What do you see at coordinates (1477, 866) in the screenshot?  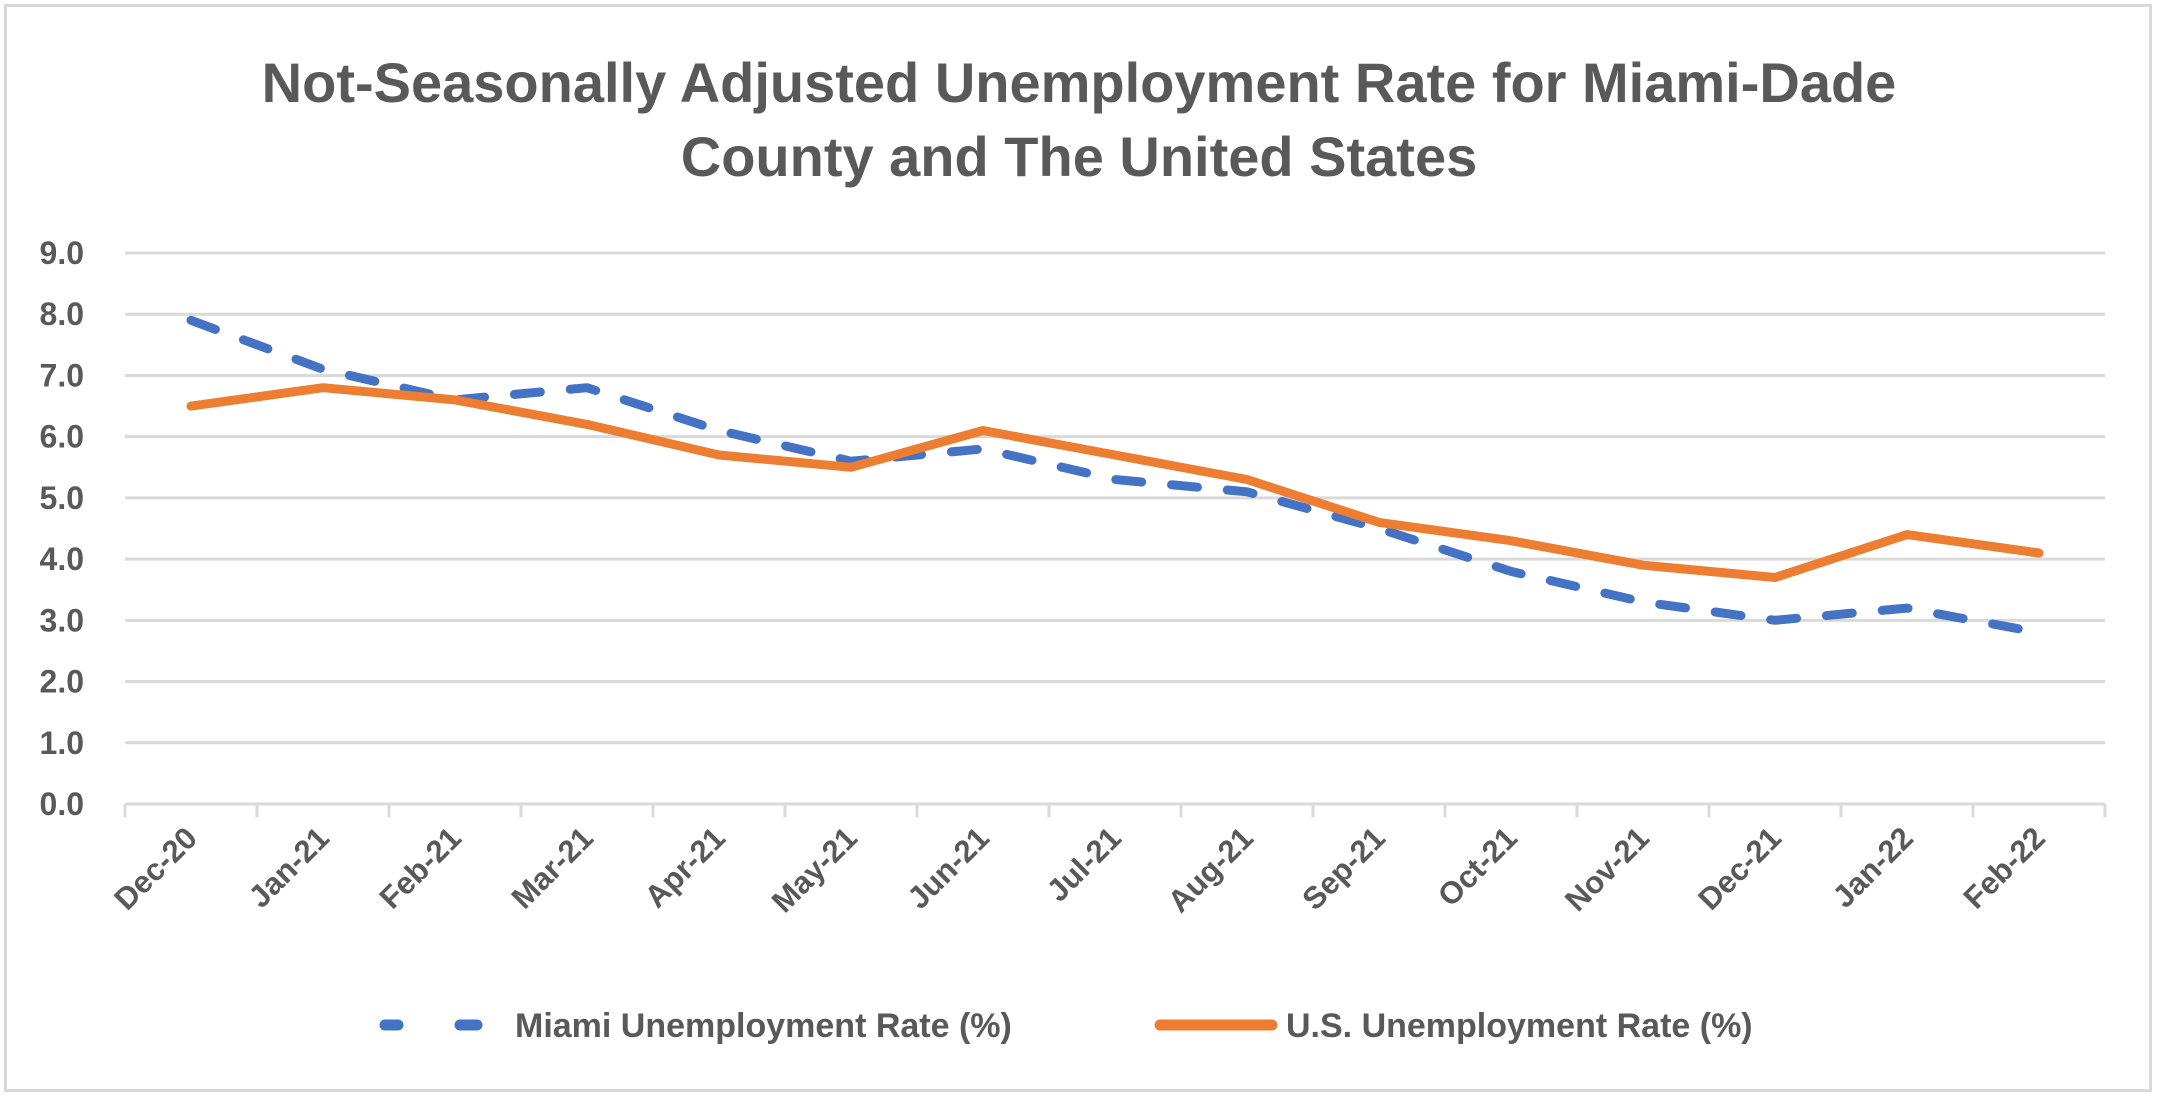 I see `x-tick-label: Oct-21` at bounding box center [1477, 866].